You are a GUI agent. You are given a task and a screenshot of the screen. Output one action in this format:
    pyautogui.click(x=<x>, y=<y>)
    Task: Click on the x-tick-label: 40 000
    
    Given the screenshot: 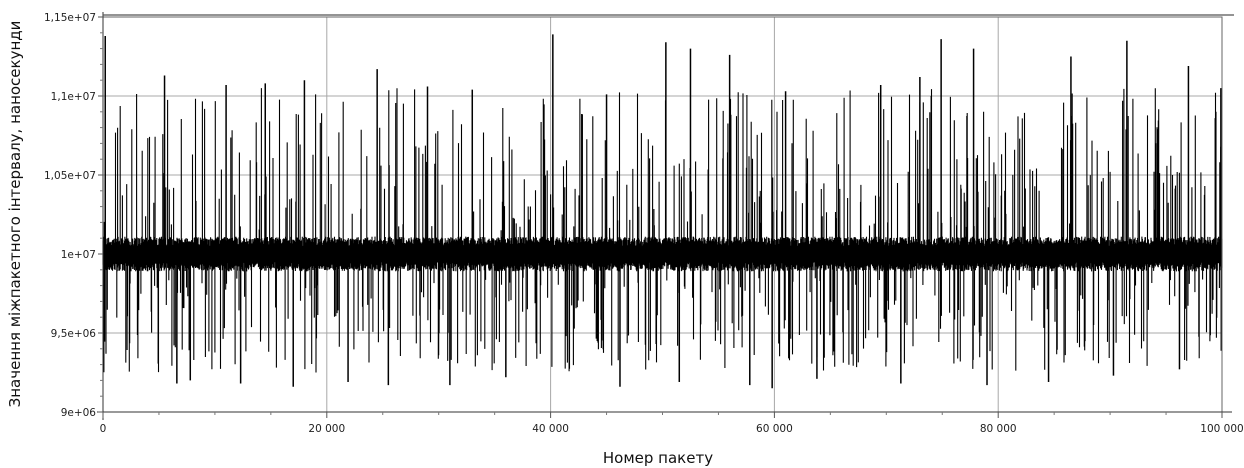 What is the action you would take?
    pyautogui.click(x=550, y=429)
    